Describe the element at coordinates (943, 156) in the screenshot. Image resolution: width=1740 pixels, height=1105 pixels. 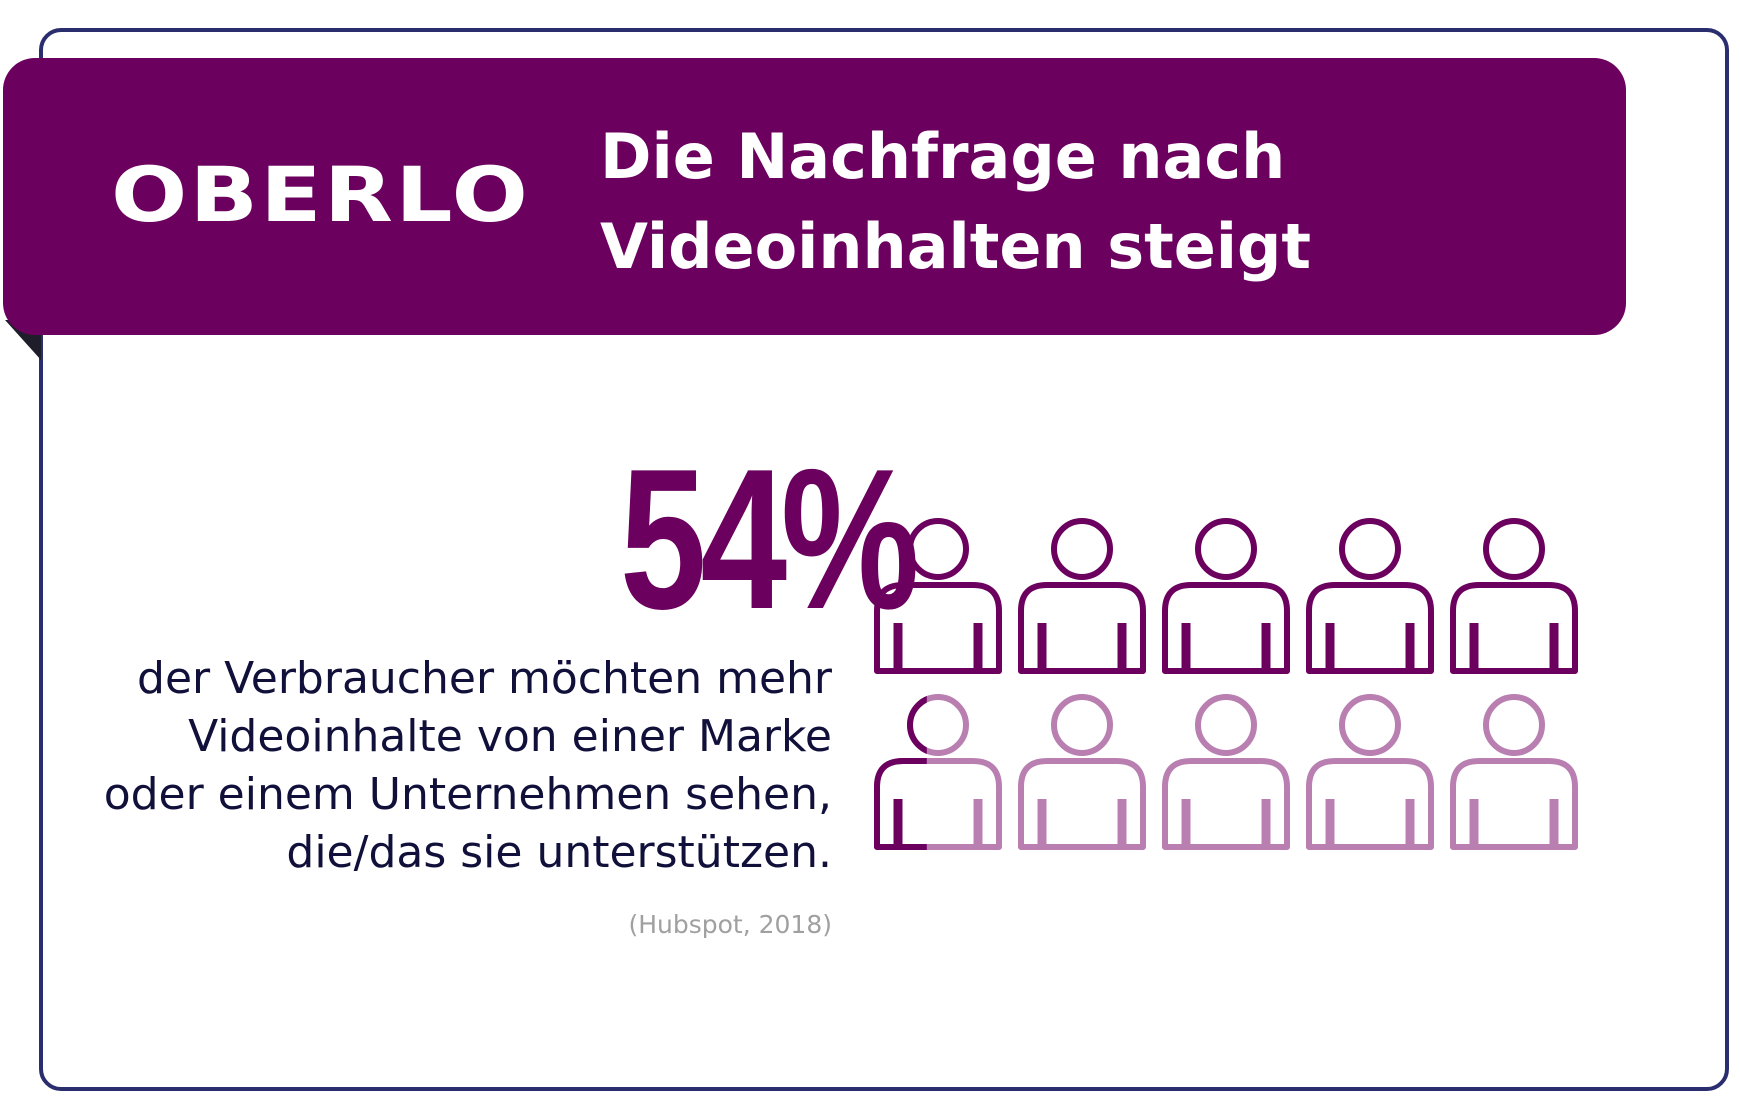
I see `title-line-1: Die Nachfrage nach` at that location.